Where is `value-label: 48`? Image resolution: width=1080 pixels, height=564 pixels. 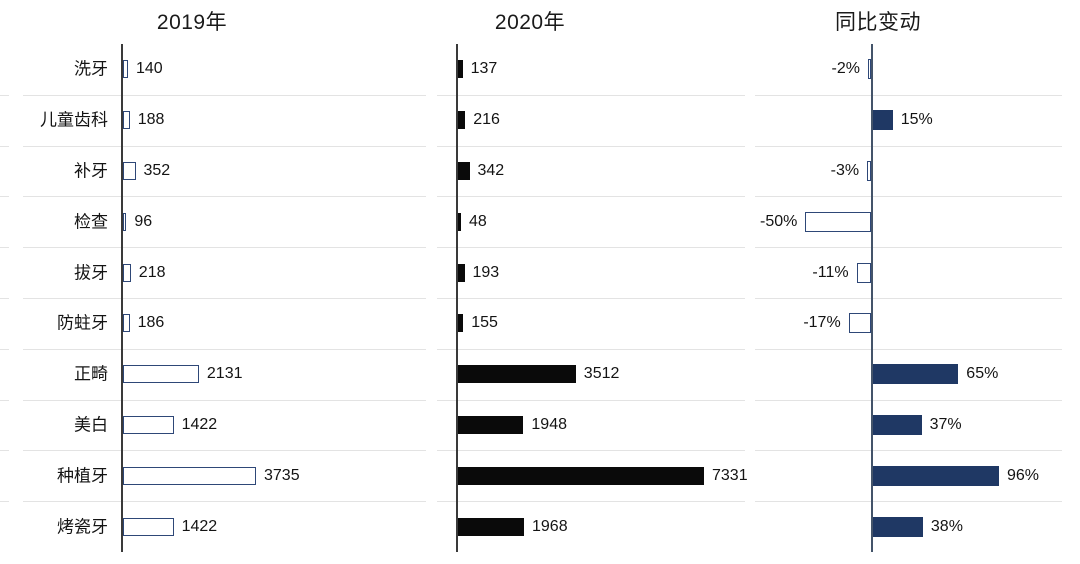 value-label: 48 is located at coordinates (478, 221).